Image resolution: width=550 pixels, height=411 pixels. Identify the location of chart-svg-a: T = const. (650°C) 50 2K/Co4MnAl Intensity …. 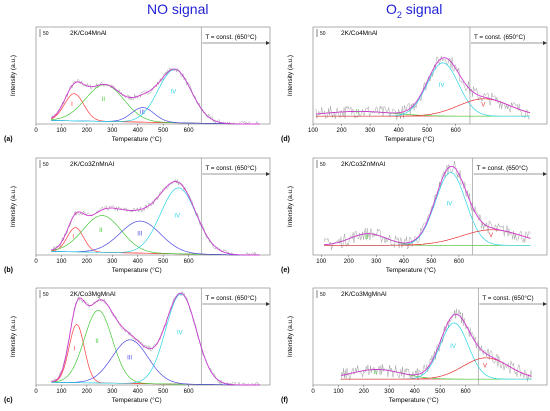
(137, 84).